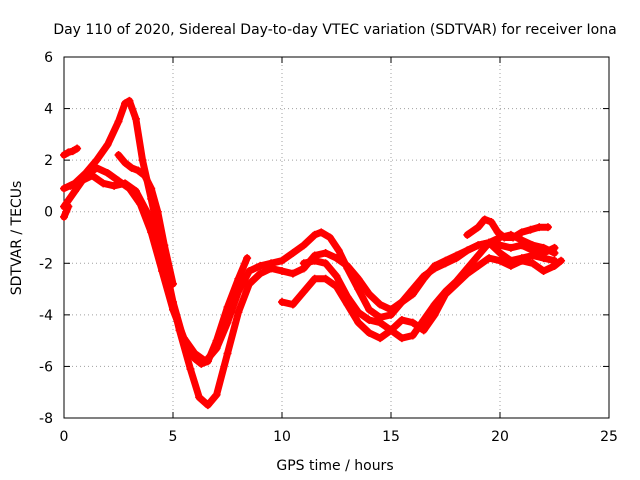  What do you see at coordinates (48, 161) in the screenshot?
I see `y-tick-label: 2` at bounding box center [48, 161].